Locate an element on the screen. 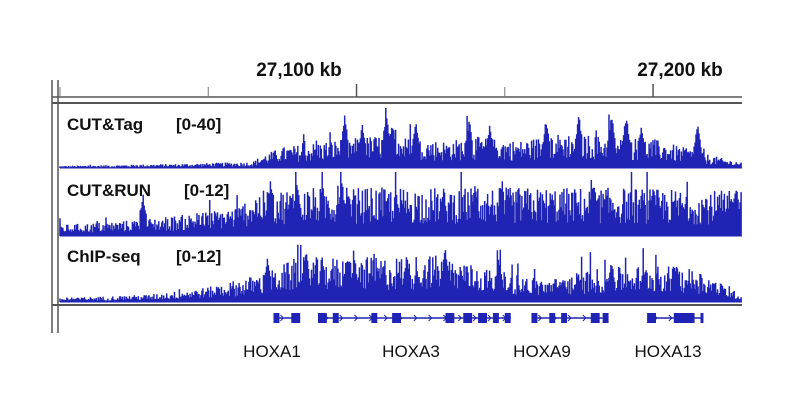 The image size is (800, 405). ruler: 27,100 kb 27,200 kb is located at coordinates (397, 79).